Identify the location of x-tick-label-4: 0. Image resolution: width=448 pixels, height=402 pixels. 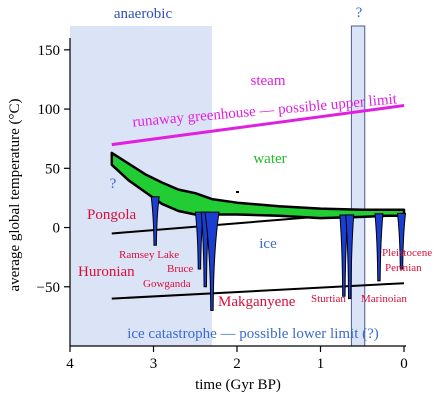
(404, 364).